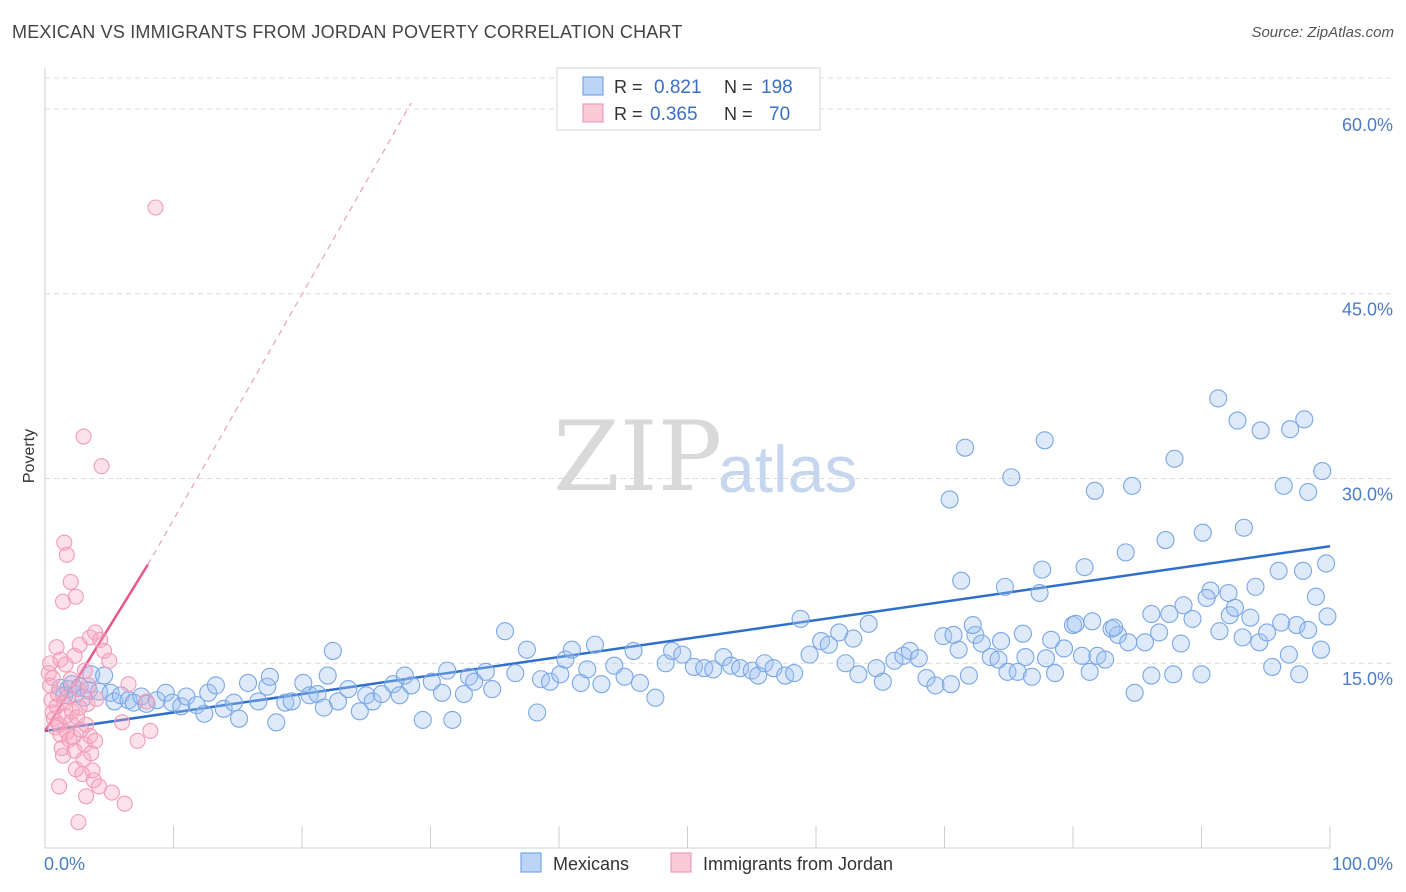 This screenshot has width=1406, height=892. I want to click on x-tick-label: 100.0%, so click(1362, 864).